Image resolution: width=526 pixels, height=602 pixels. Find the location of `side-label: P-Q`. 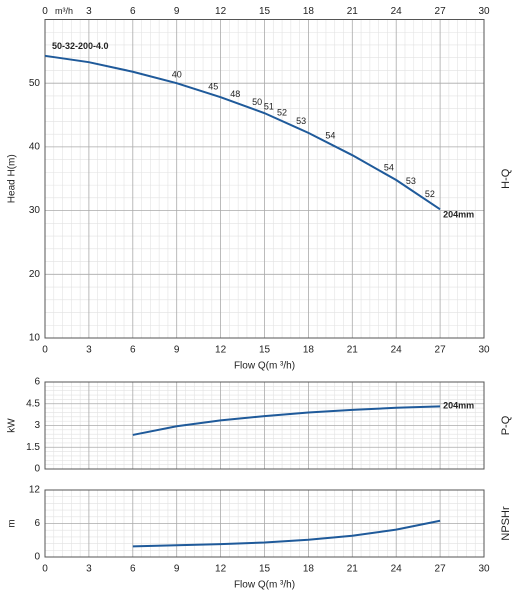

side-label: P-Q is located at coordinates (506, 425).